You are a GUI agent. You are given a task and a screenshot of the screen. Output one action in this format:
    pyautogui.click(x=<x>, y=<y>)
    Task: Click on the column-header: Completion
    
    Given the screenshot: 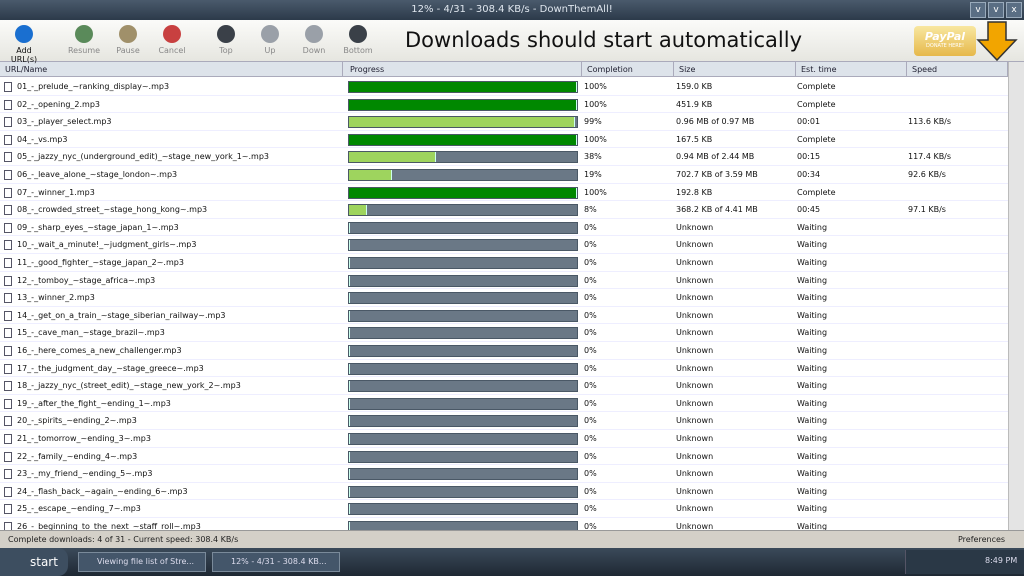 What is the action you would take?
    pyautogui.click(x=628, y=69)
    